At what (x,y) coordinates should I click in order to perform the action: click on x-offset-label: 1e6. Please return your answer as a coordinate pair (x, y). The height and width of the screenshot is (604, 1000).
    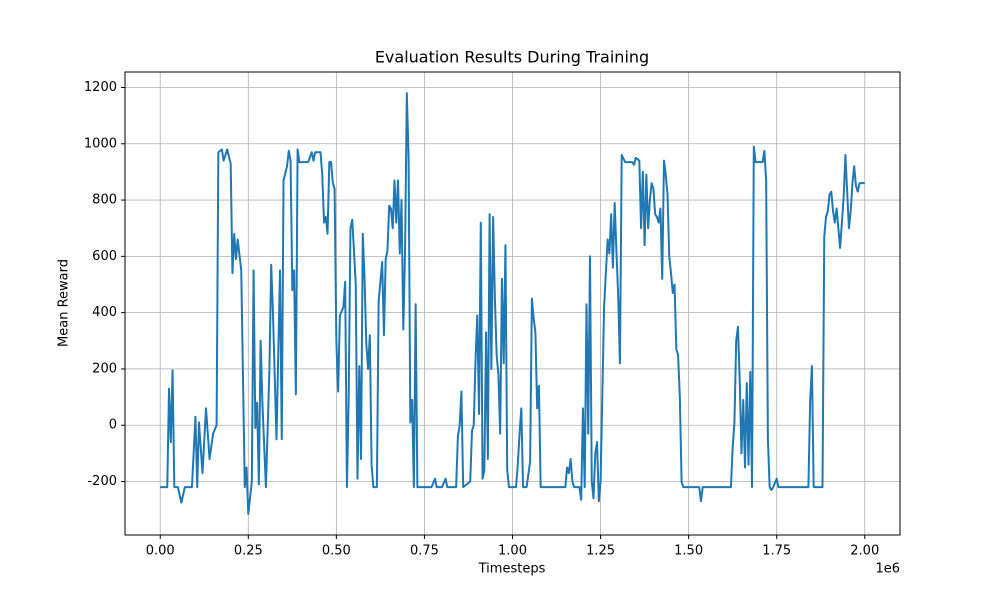
    Looking at the image, I should click on (887, 569).